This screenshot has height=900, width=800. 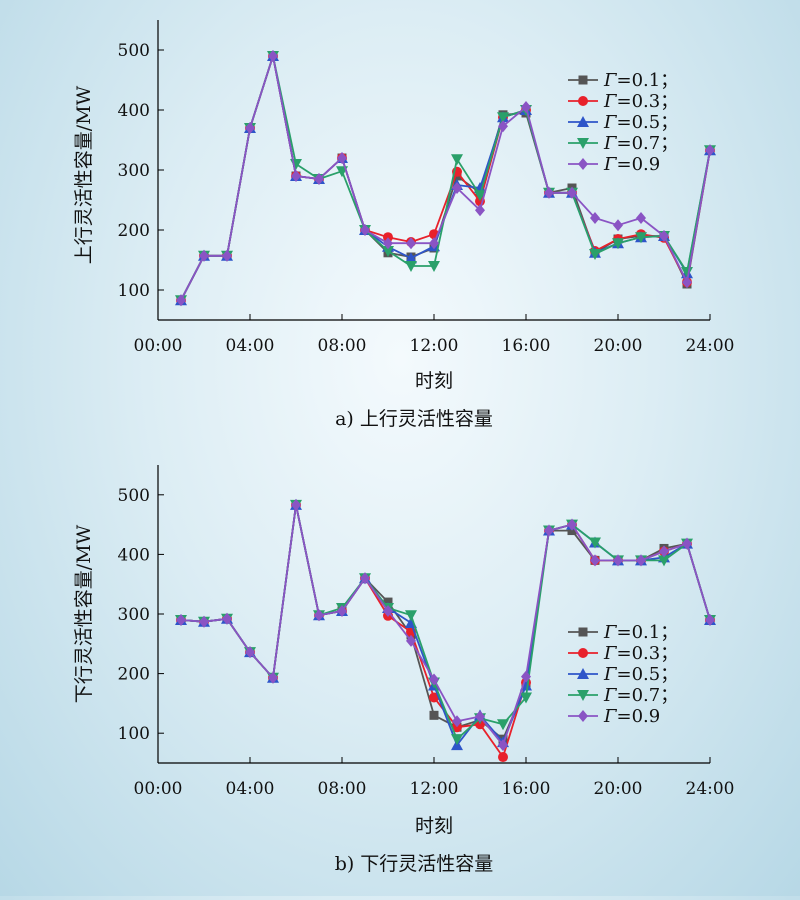 I want to click on legend-label: Γ=0.3；, so click(x=640, y=101).